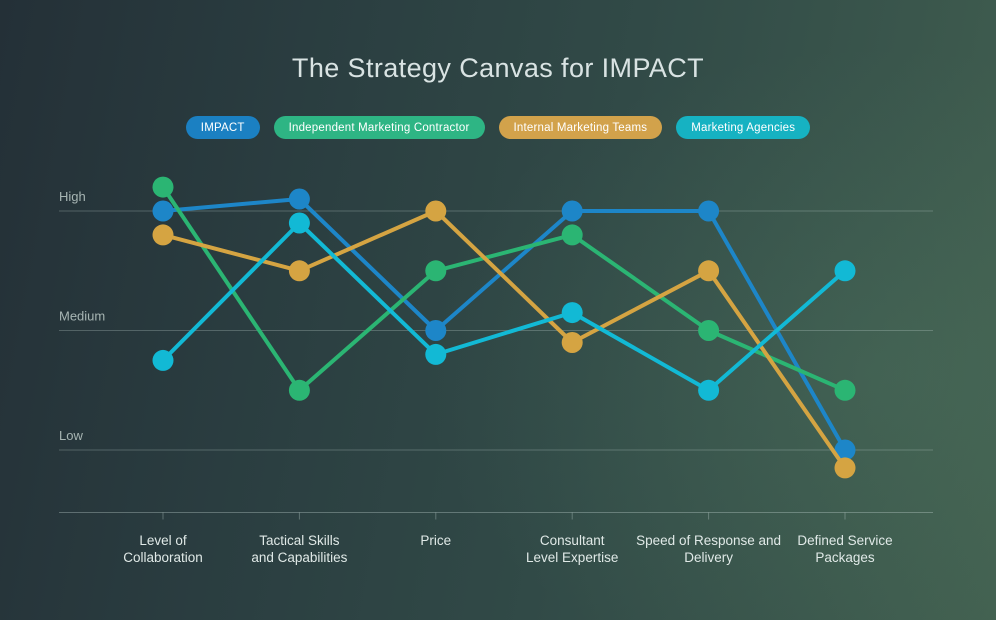 This screenshot has height=620, width=996. What do you see at coordinates (572, 211) in the screenshot?
I see `data-point-impact-consultant-level-expertise` at bounding box center [572, 211].